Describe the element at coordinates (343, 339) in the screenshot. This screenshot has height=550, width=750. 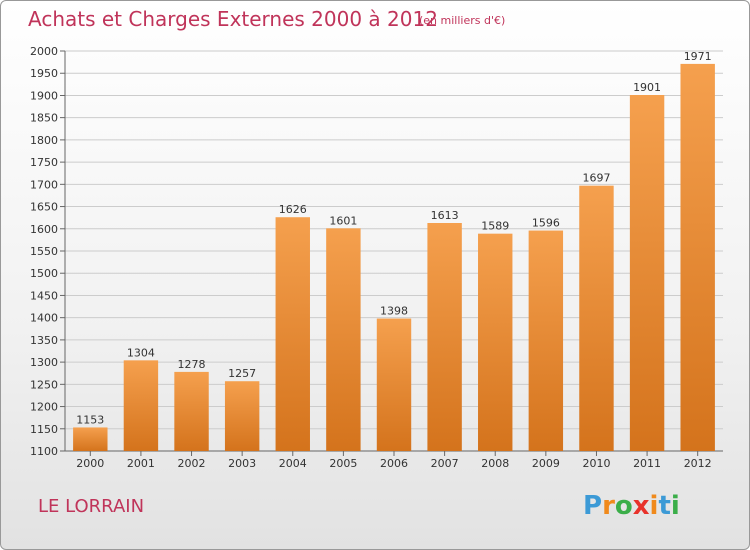
I see `bar-2005` at that location.